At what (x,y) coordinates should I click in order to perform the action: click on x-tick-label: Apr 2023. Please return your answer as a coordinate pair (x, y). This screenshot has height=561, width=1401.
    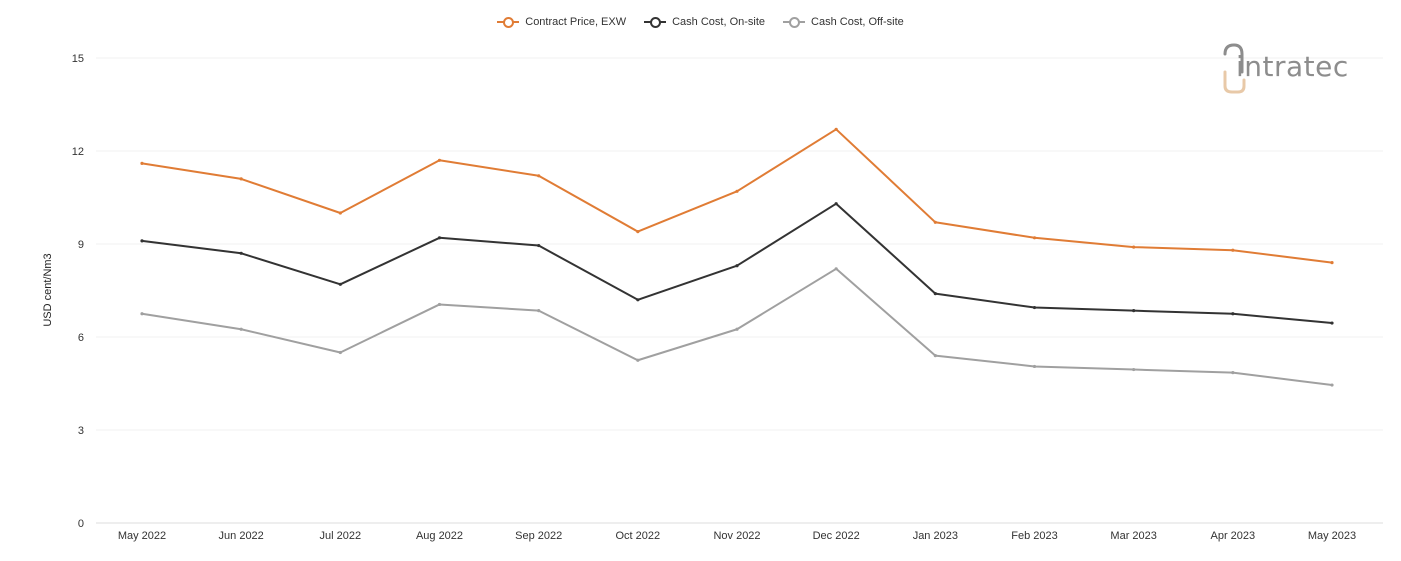
    Looking at the image, I should click on (1233, 536).